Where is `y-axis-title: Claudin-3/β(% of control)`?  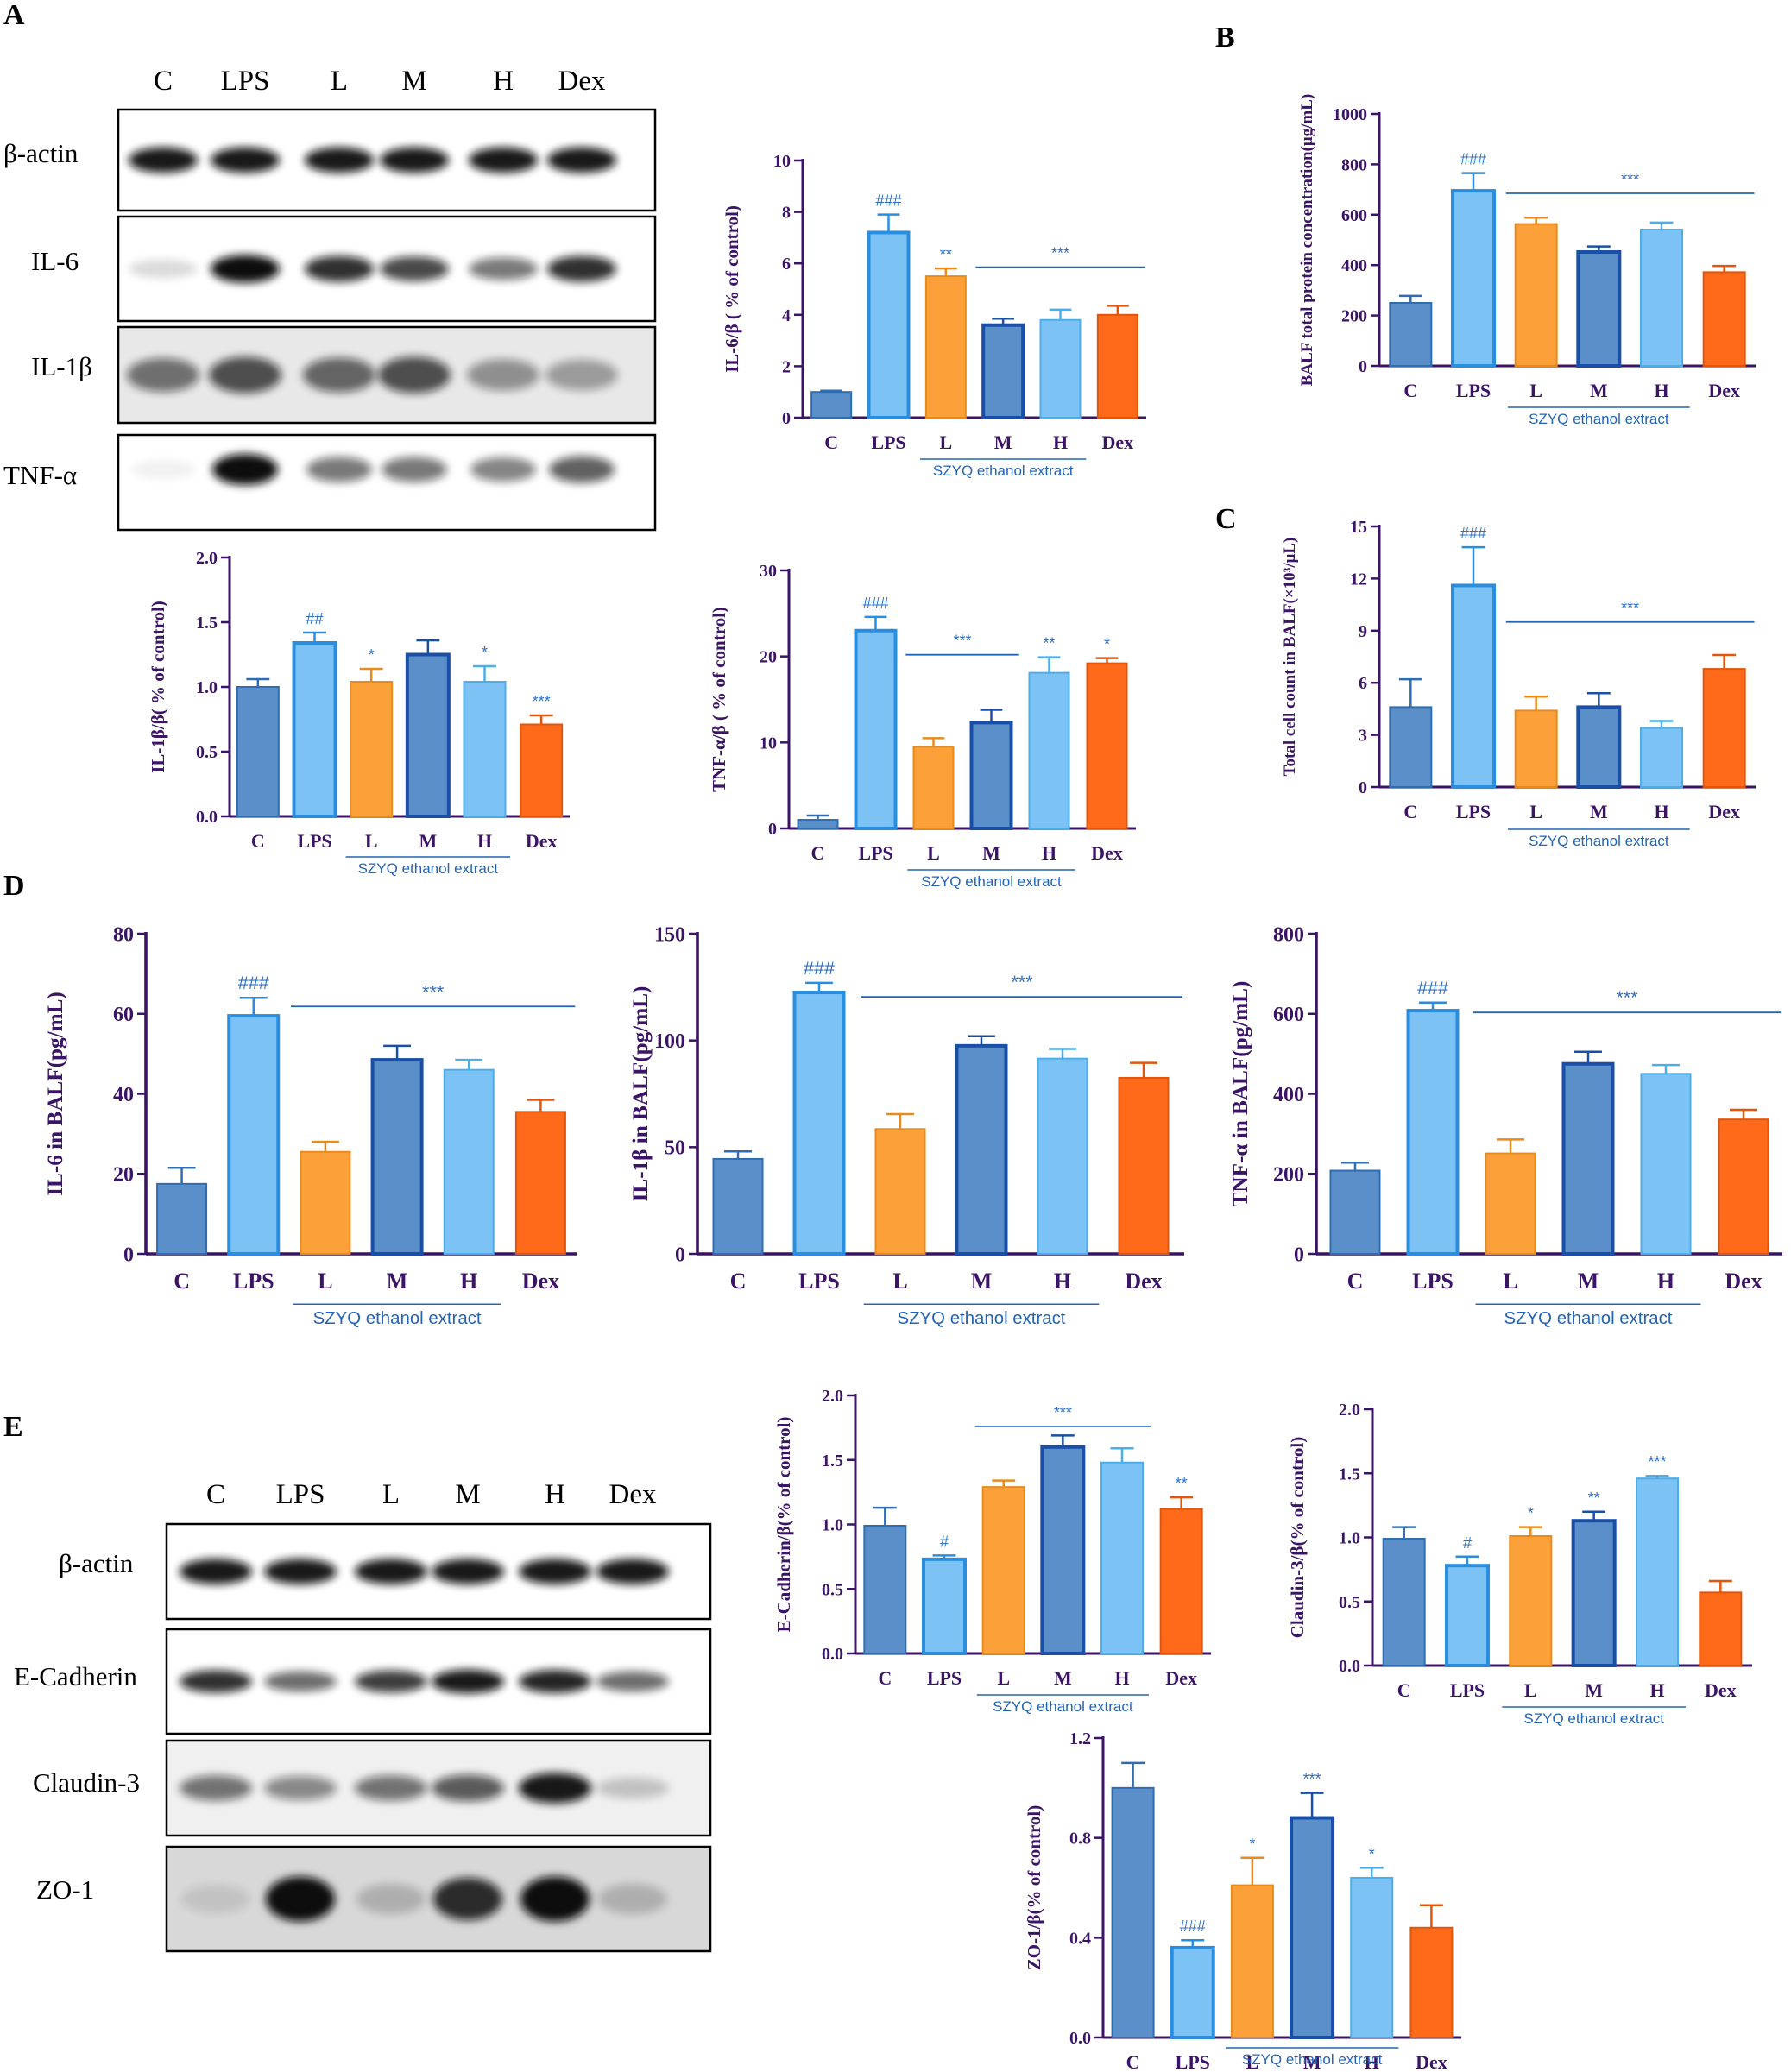 y-axis-title: Claudin-3/β(% of control) is located at coordinates (1297, 1538).